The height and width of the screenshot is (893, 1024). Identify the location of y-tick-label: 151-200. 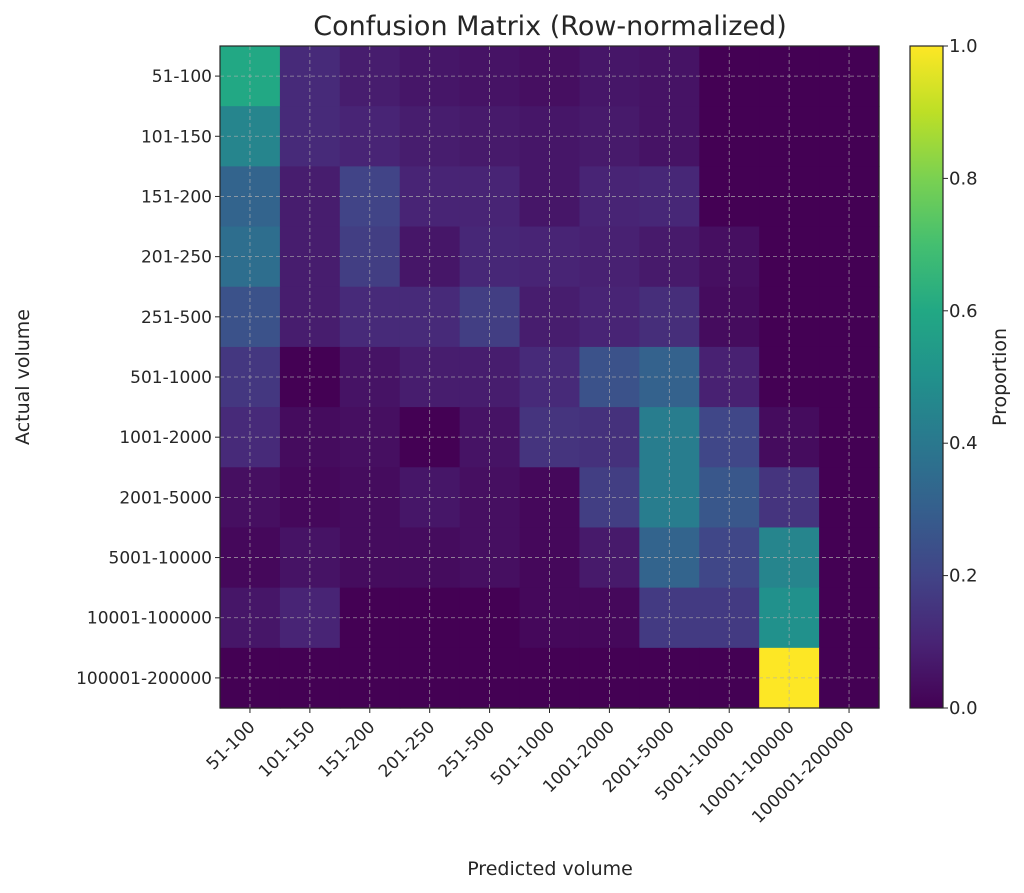
(176, 197).